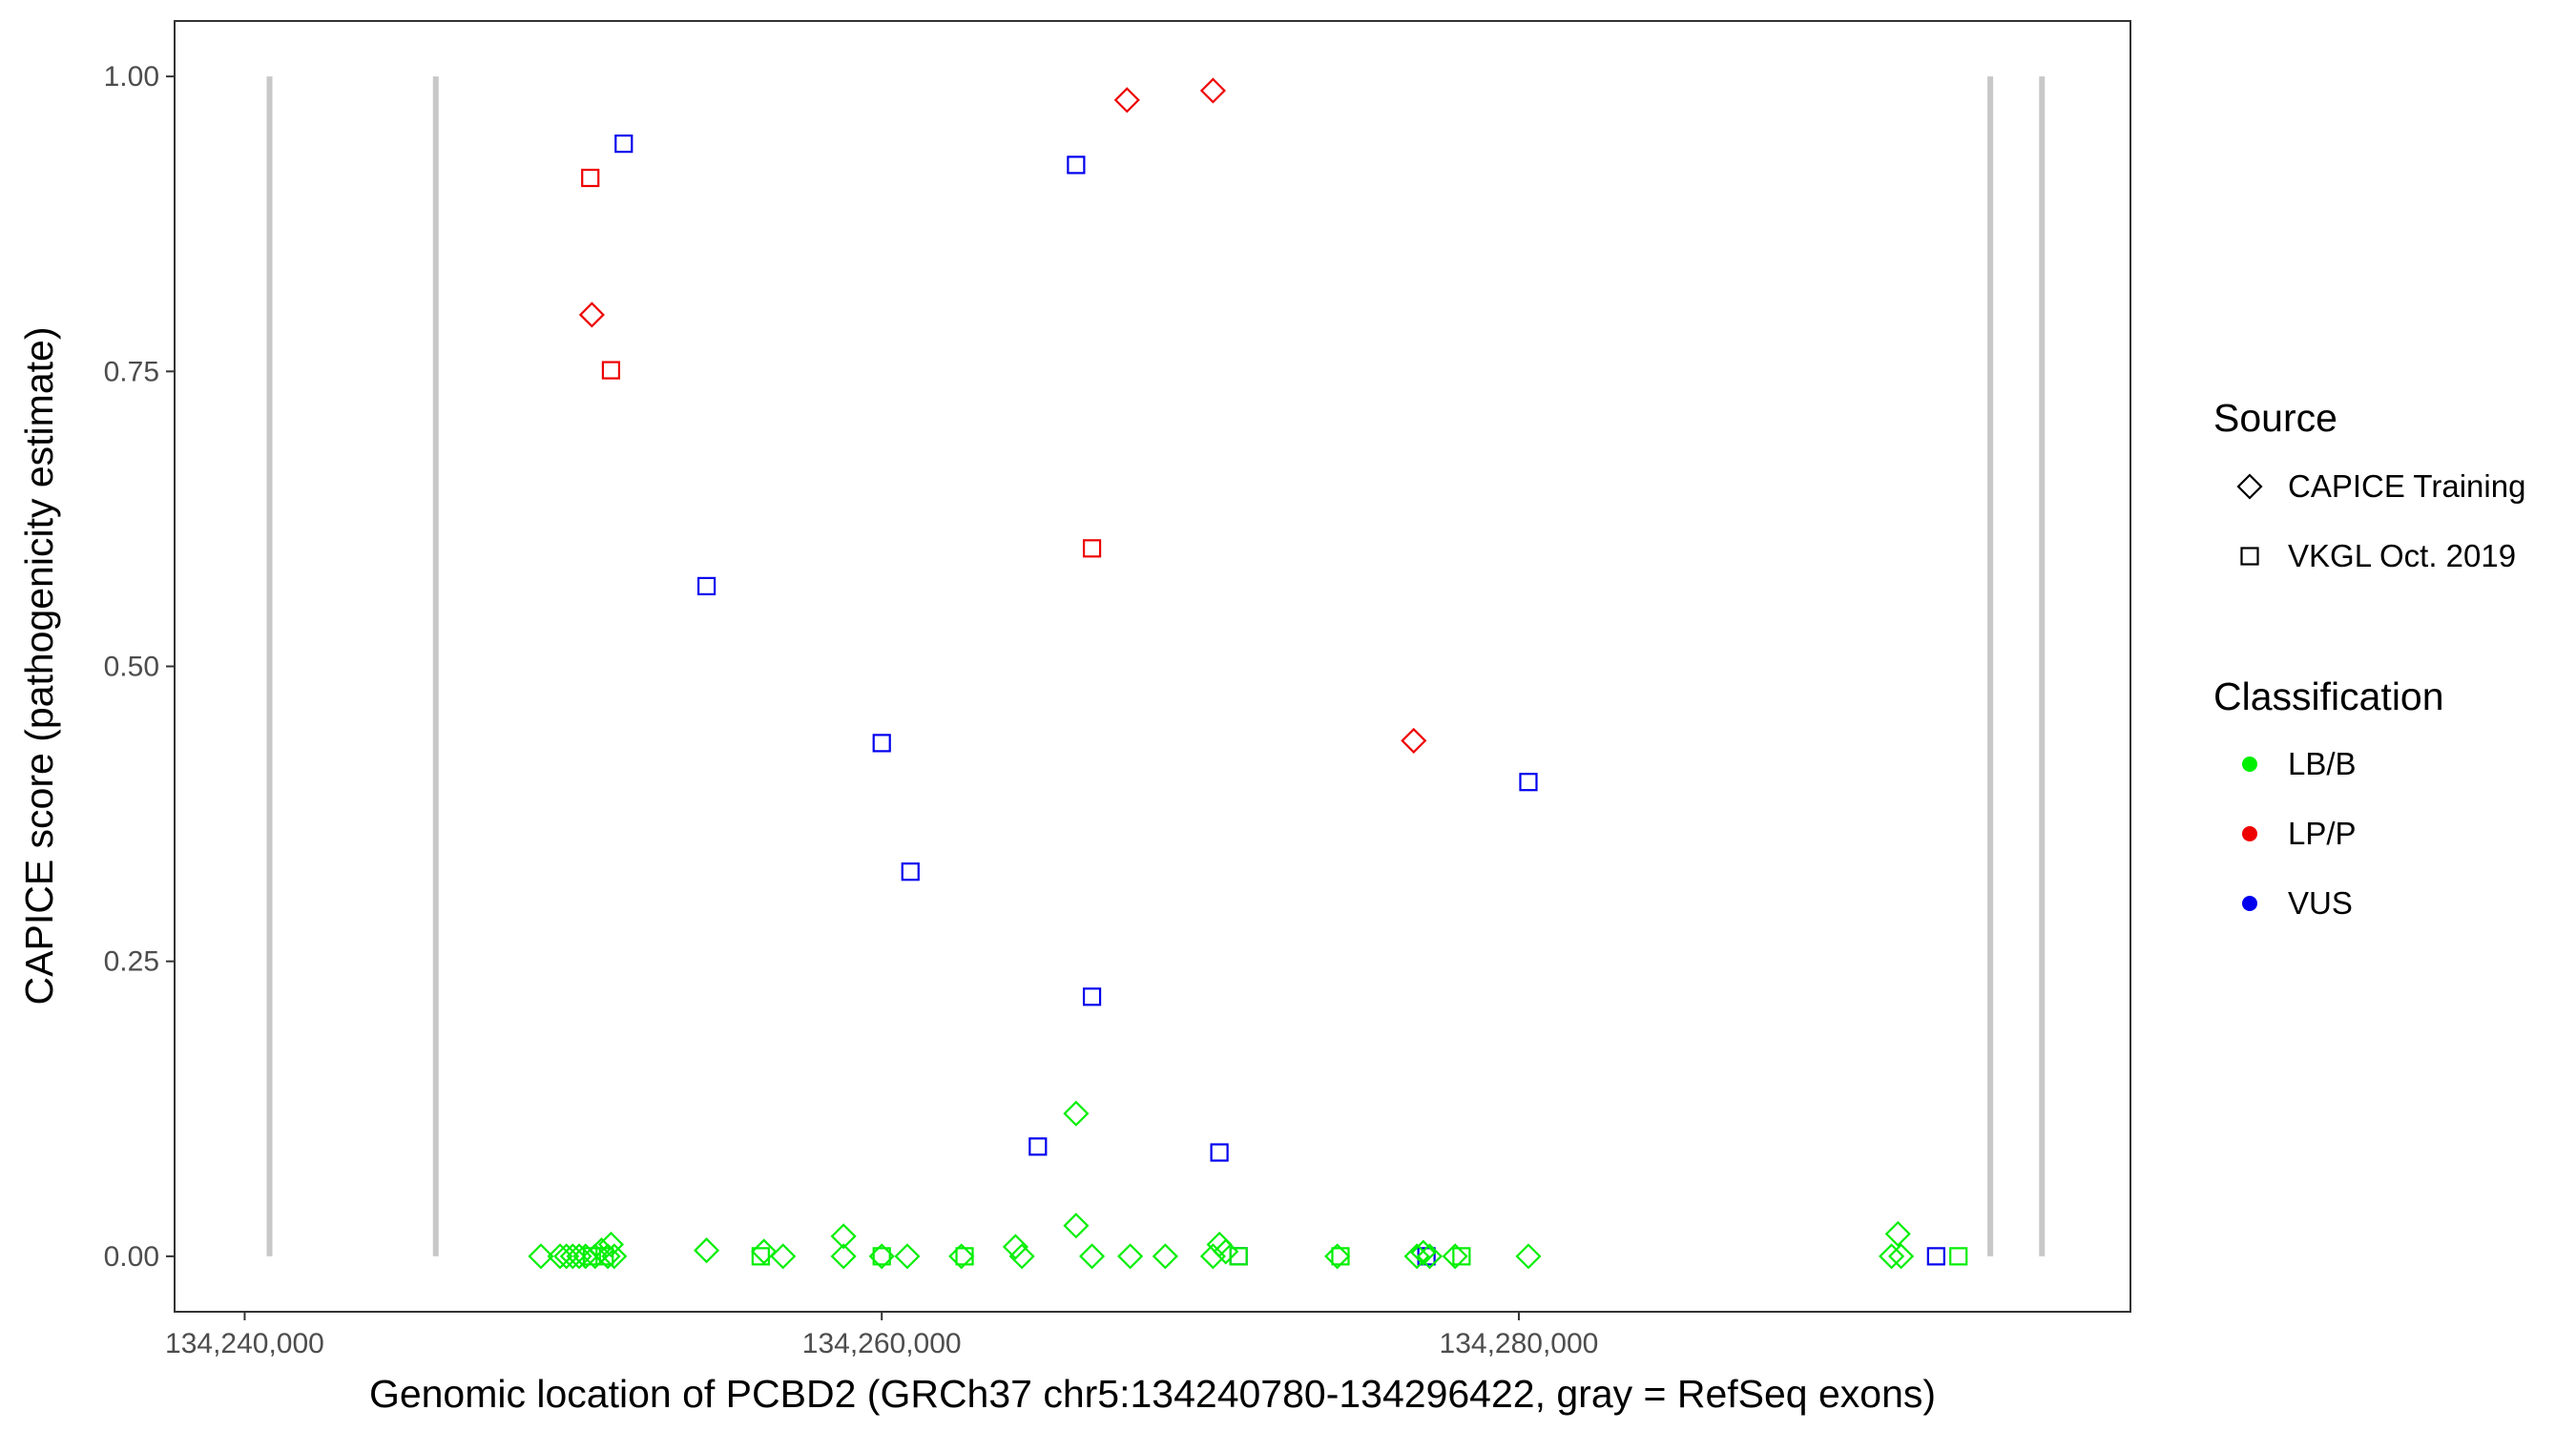  I want to click on x-tick-label: 134,240,000, so click(244, 1343).